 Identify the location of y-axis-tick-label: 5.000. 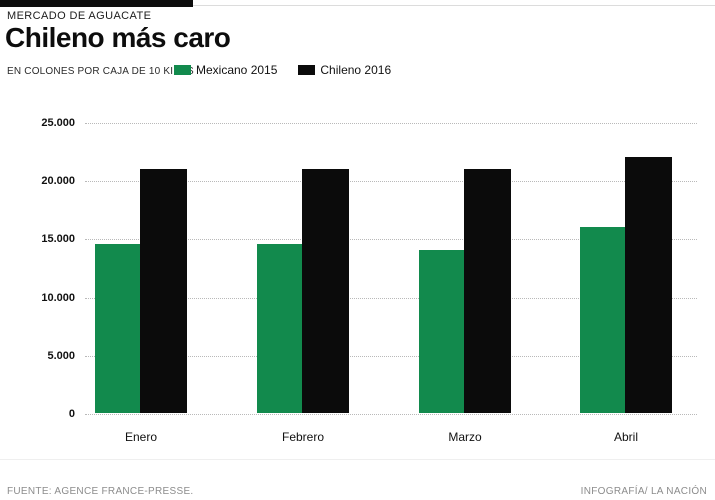
(61, 356).